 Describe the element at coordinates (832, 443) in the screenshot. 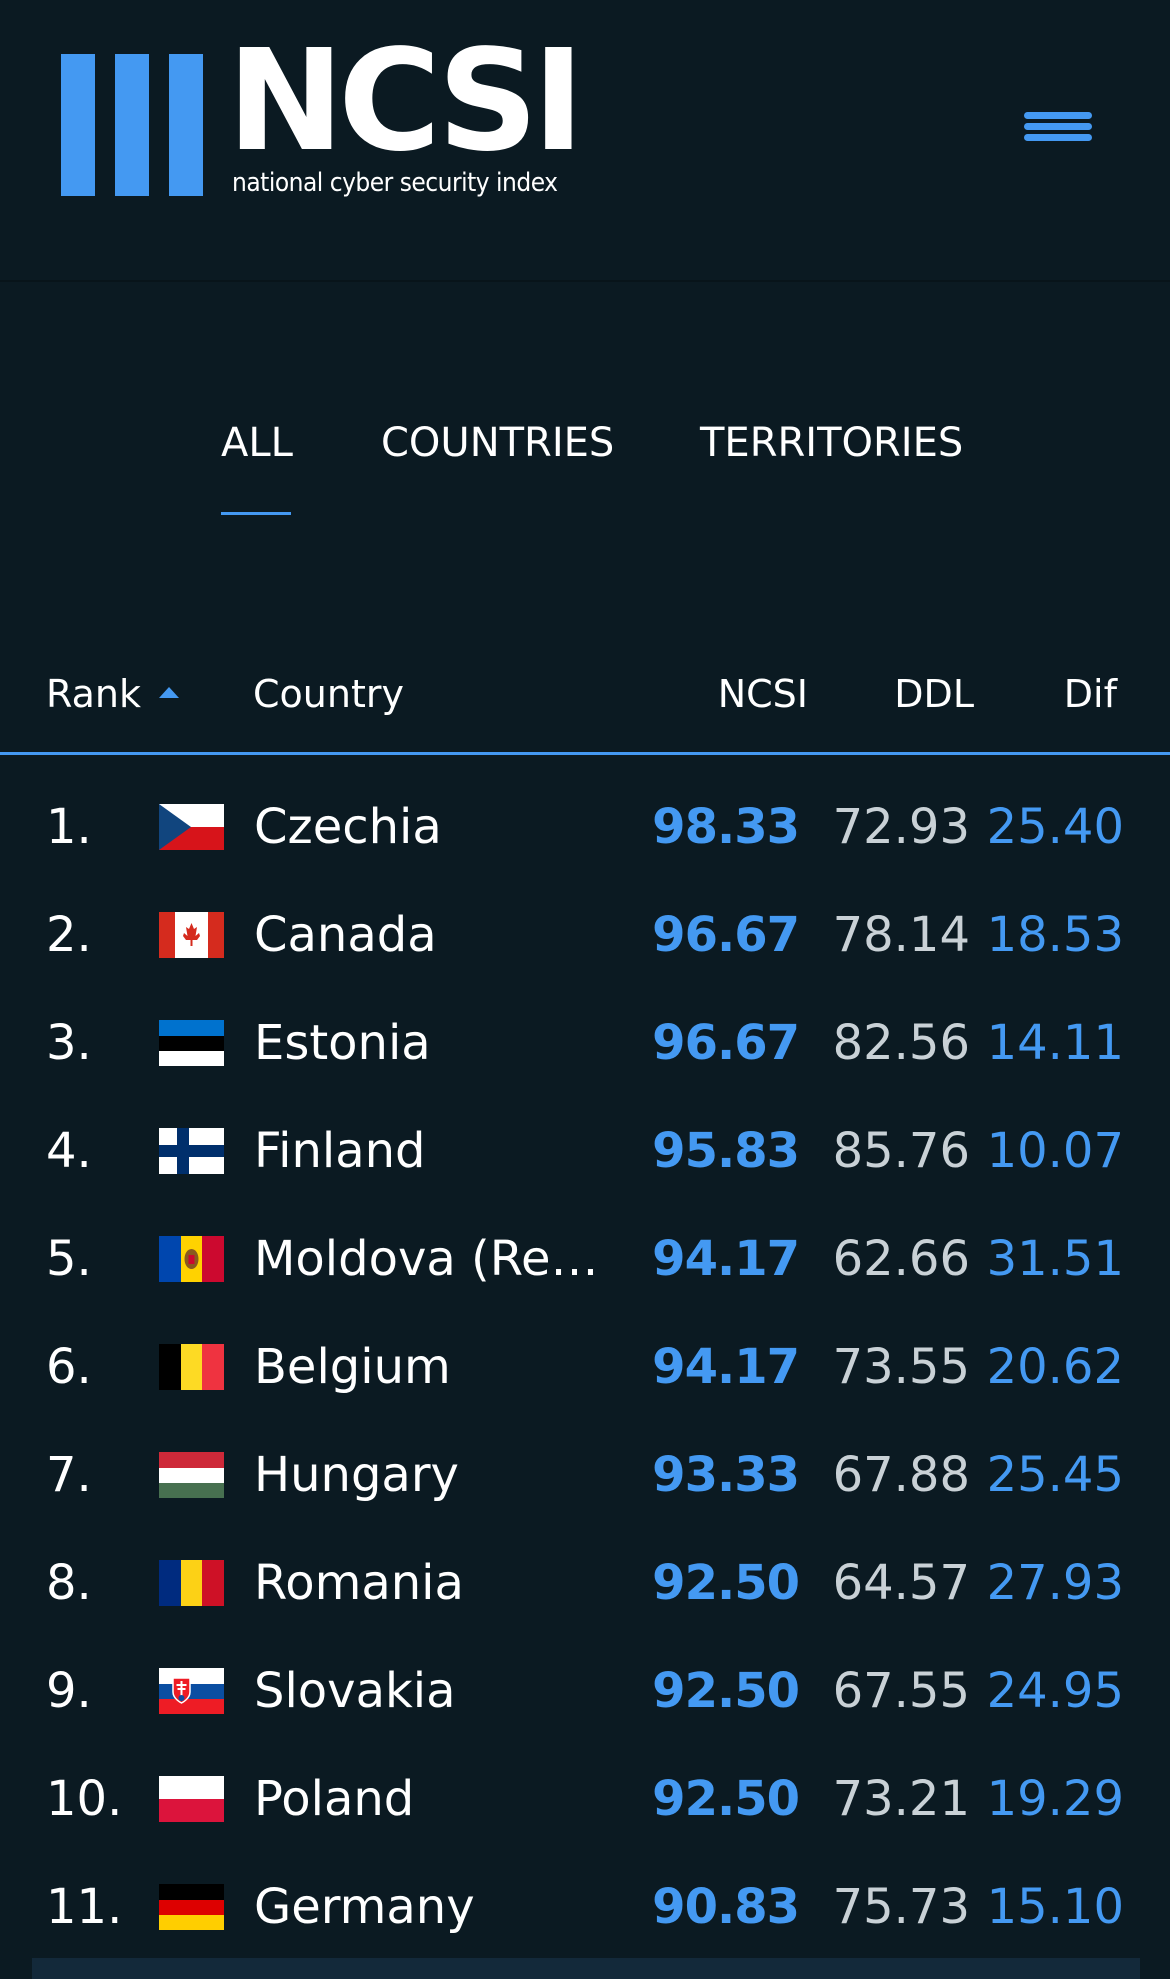

I see `tab-territories: TERRITORIES` at that location.